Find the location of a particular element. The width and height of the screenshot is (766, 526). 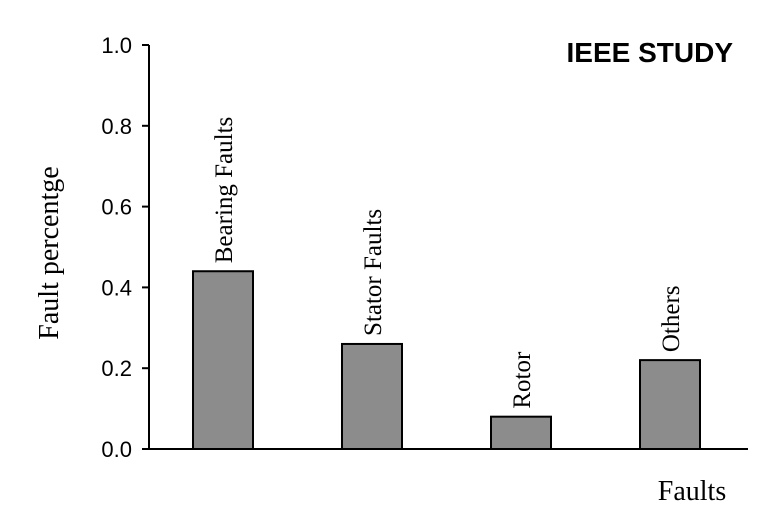

y-tick-label: 1.0 is located at coordinates (116, 45).